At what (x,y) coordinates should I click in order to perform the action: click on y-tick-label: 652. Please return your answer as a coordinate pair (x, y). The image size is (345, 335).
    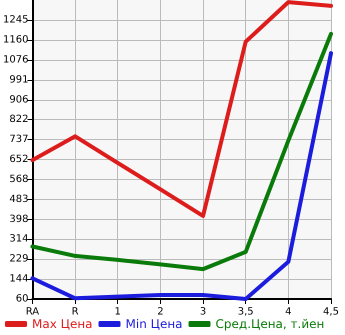
    Looking at the image, I should click on (18, 160).